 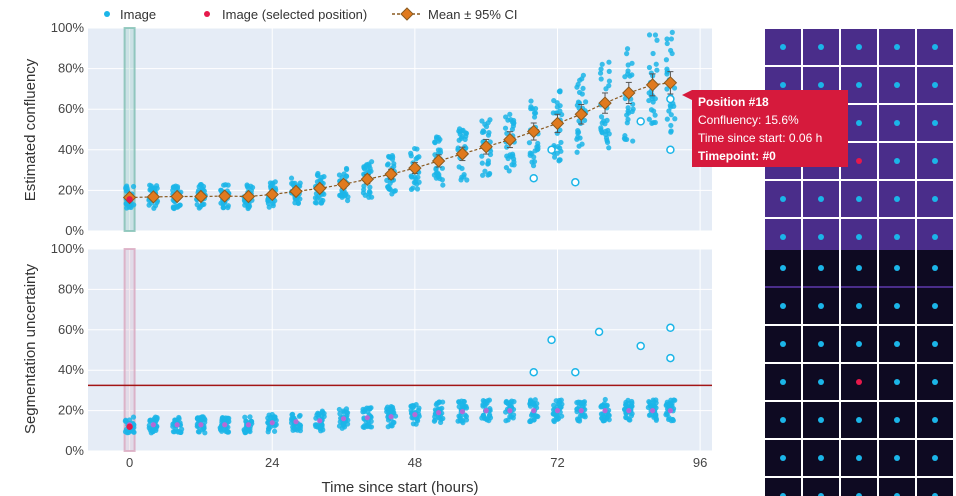 I want to click on unc-selected-time-fill, so click(x=129, y=350).